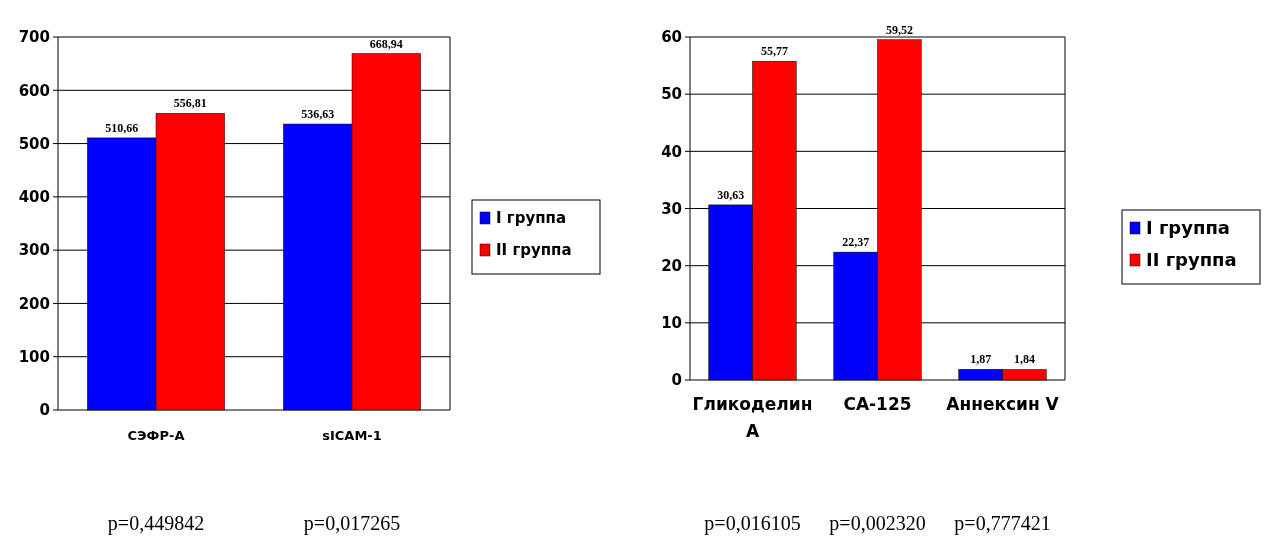 The width and height of the screenshot is (1274, 549). I want to click on x-tick-label: СЭФР-А, so click(156, 435).